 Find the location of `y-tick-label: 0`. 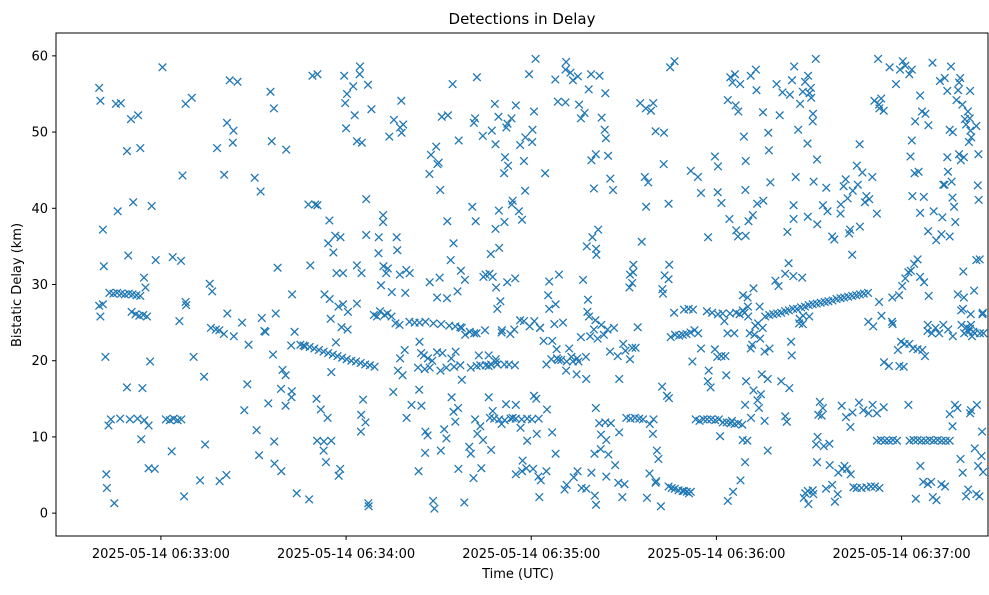

y-tick-label: 0 is located at coordinates (44, 514).